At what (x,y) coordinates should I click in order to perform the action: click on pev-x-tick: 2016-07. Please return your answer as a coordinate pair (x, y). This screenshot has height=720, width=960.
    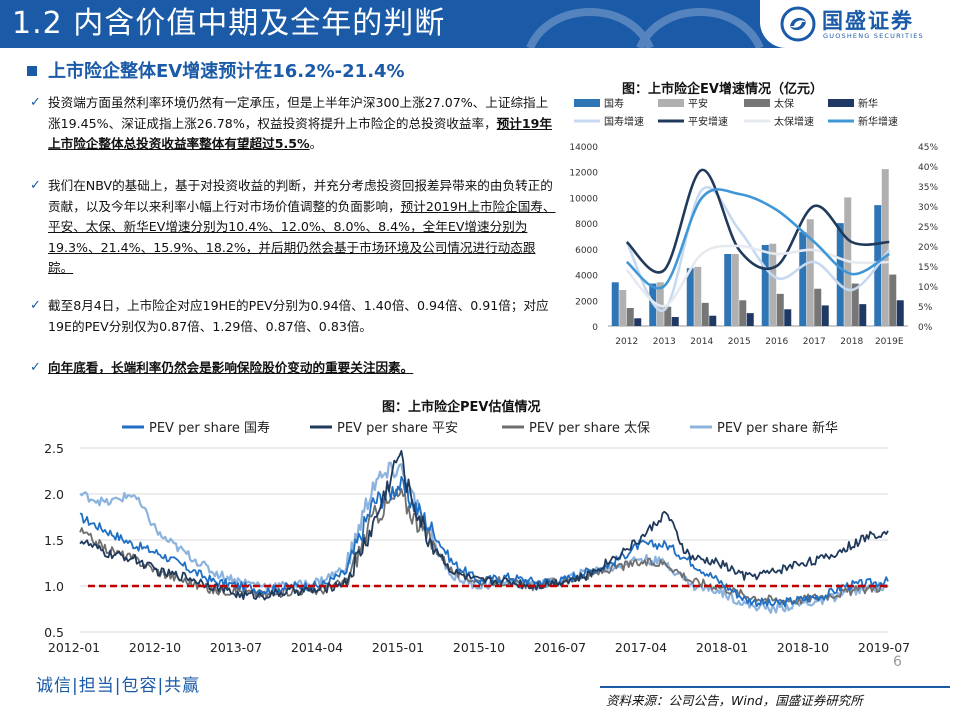
    Looking at the image, I should click on (560, 647).